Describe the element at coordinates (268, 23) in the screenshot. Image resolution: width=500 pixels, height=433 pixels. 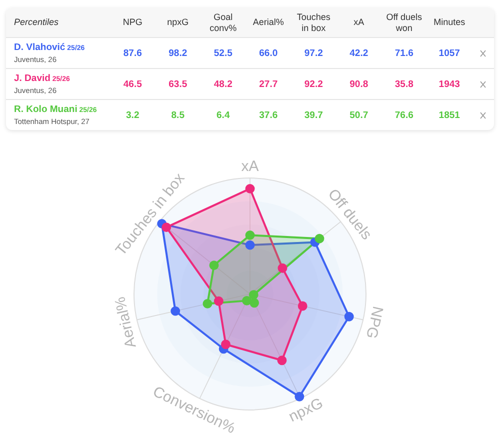
I see `category-label: Aerial%` at that location.